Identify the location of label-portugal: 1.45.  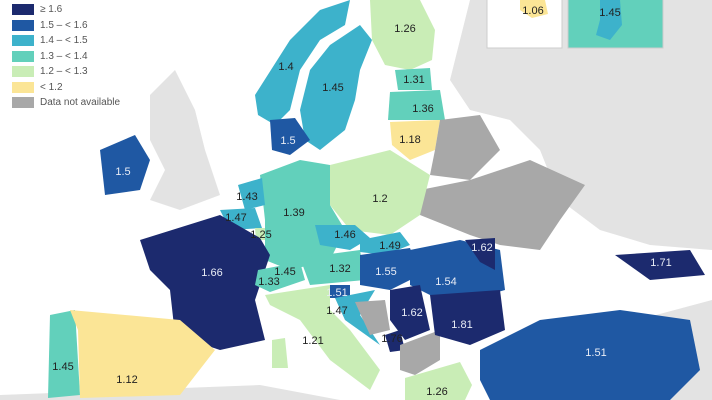
(62, 367).